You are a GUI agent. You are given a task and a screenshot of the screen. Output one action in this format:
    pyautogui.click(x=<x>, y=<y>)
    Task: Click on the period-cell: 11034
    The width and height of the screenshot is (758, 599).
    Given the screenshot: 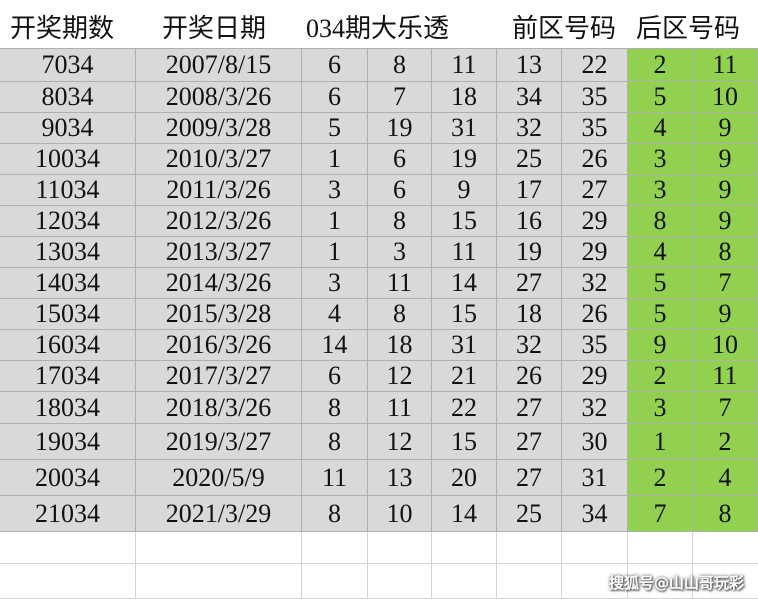 What is the action you would take?
    pyautogui.click(x=68, y=190)
    